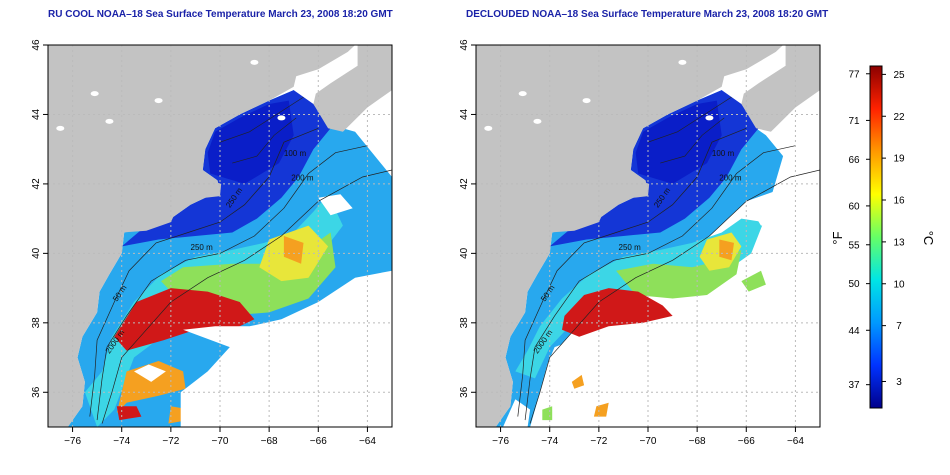 Image resolution: width=950 pixels, height=475 pixels. What do you see at coordinates (899, 201) in the screenshot?
I see `celsius-tick-label: 16` at bounding box center [899, 201].